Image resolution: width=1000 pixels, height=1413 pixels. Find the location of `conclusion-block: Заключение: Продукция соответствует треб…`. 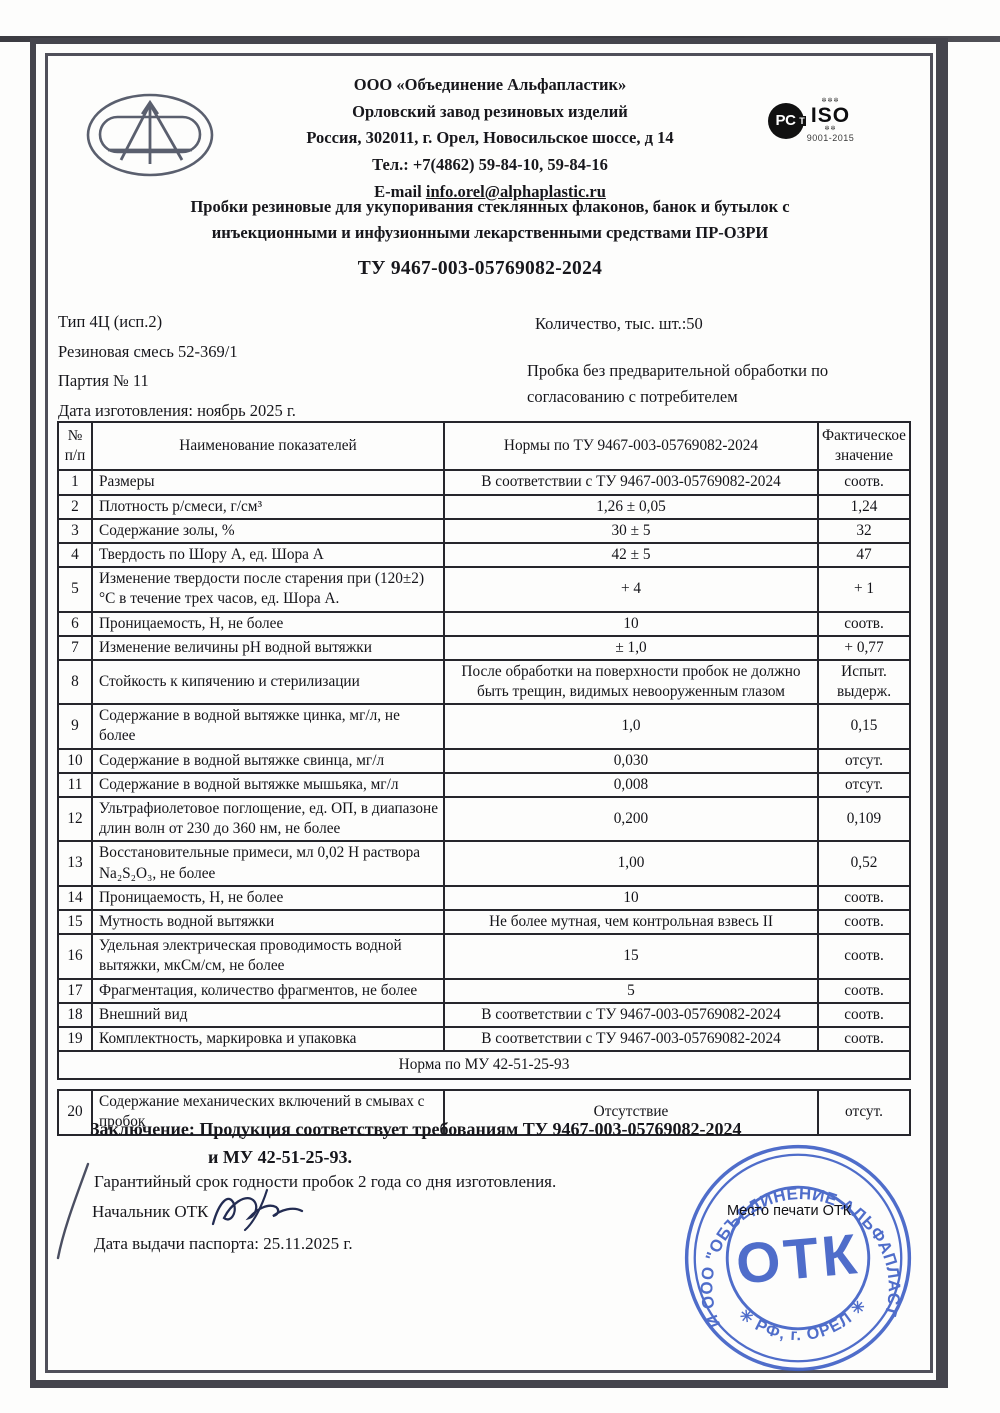

conclusion-block: Заключение: Продукция соответствует треб… is located at coordinates (480, 1144).